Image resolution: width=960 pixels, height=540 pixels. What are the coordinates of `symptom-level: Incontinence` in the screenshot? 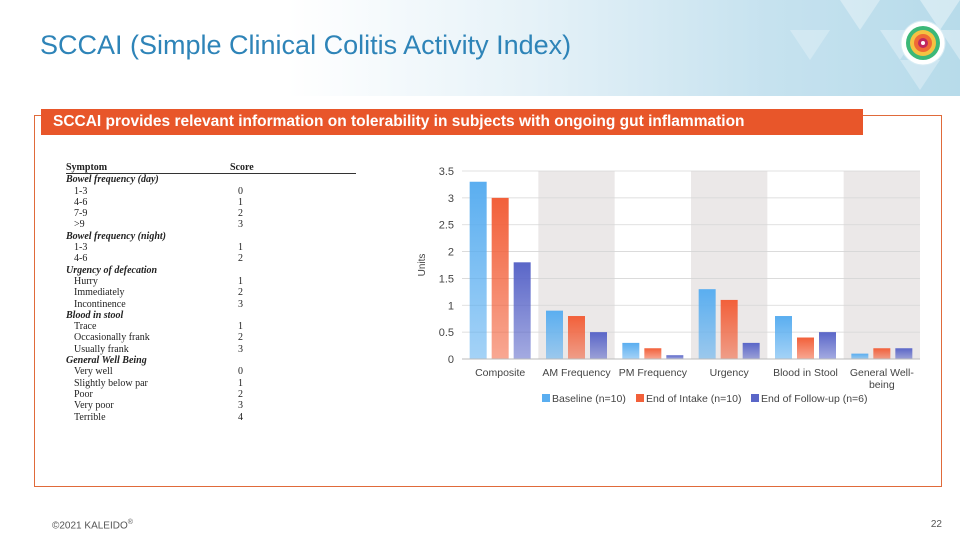 It's located at (100, 304).